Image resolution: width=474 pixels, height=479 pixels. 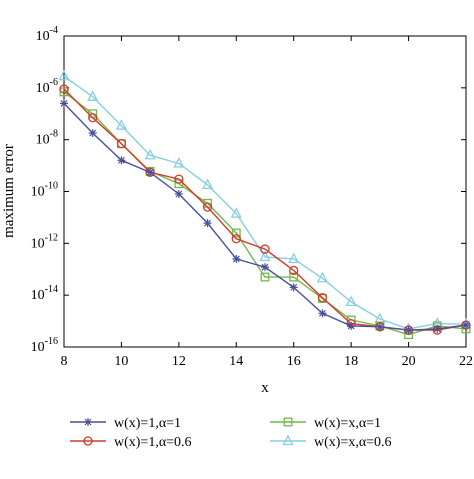 What do you see at coordinates (265, 388) in the screenshot?
I see `x-axis-label: x` at bounding box center [265, 388].